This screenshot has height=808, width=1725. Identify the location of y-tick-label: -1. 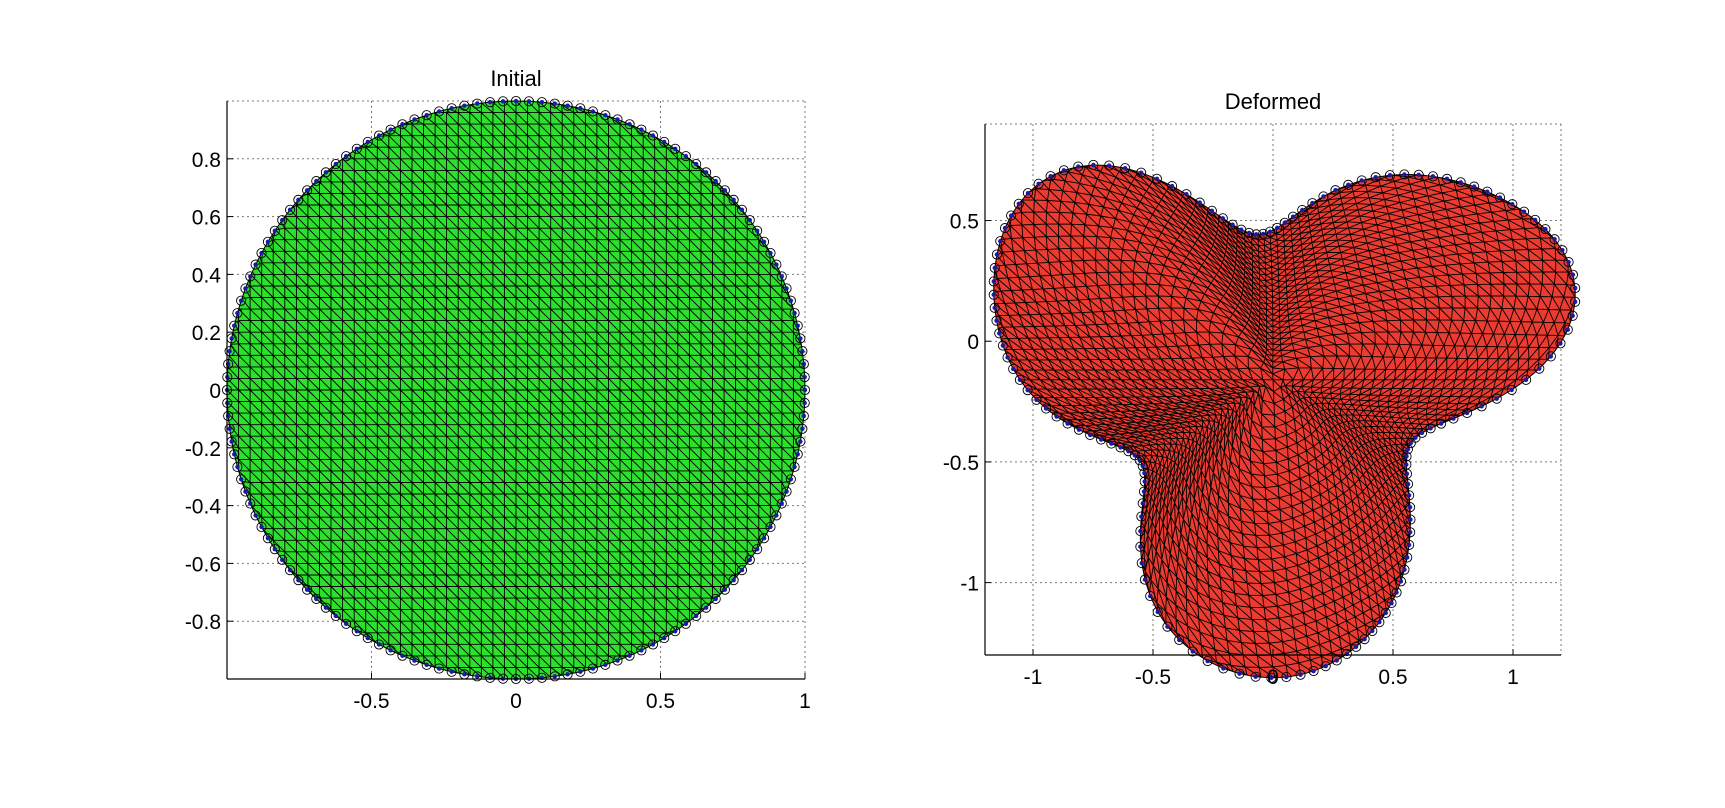
(969, 584).